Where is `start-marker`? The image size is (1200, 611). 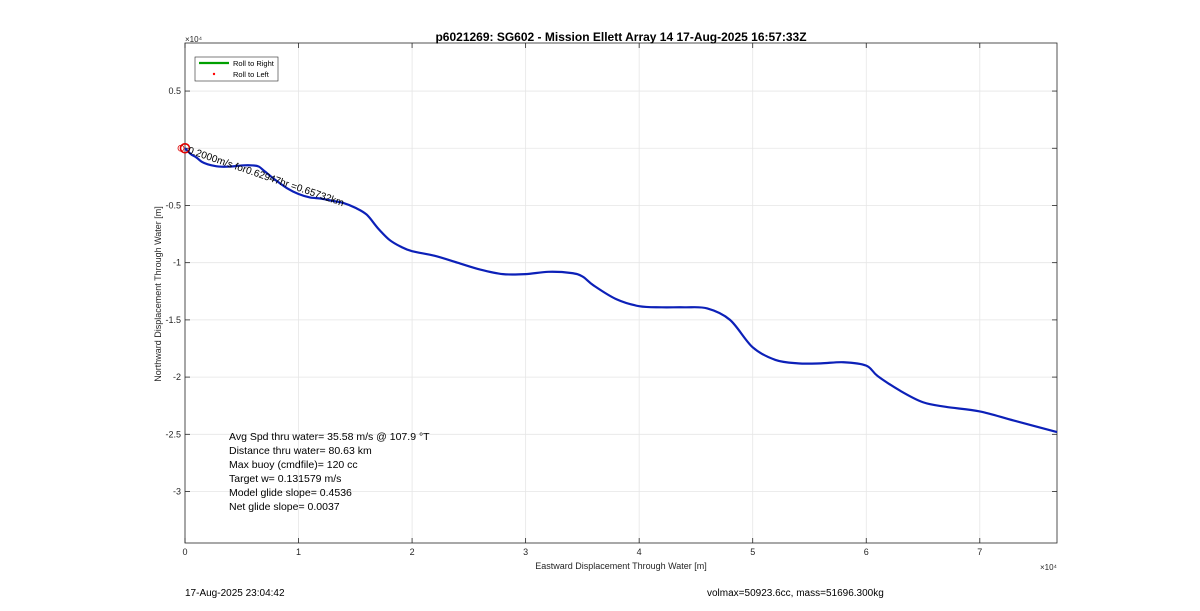 start-marker is located at coordinates (185, 148).